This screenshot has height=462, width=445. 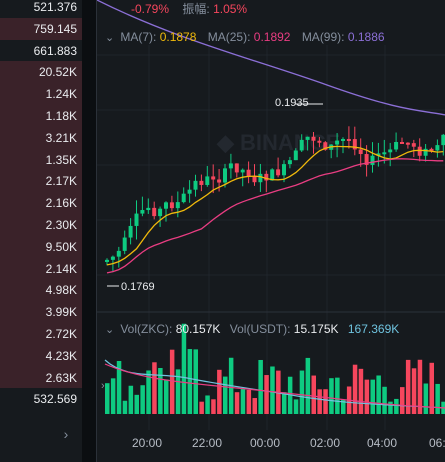 I want to click on volume-row: 2.16K, so click(x=41, y=203).